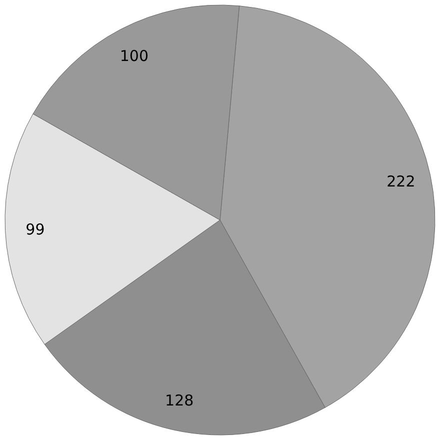 The width and height of the screenshot is (443, 445). What do you see at coordinates (134, 56) in the screenshot?
I see `data-label: 100` at bounding box center [134, 56].